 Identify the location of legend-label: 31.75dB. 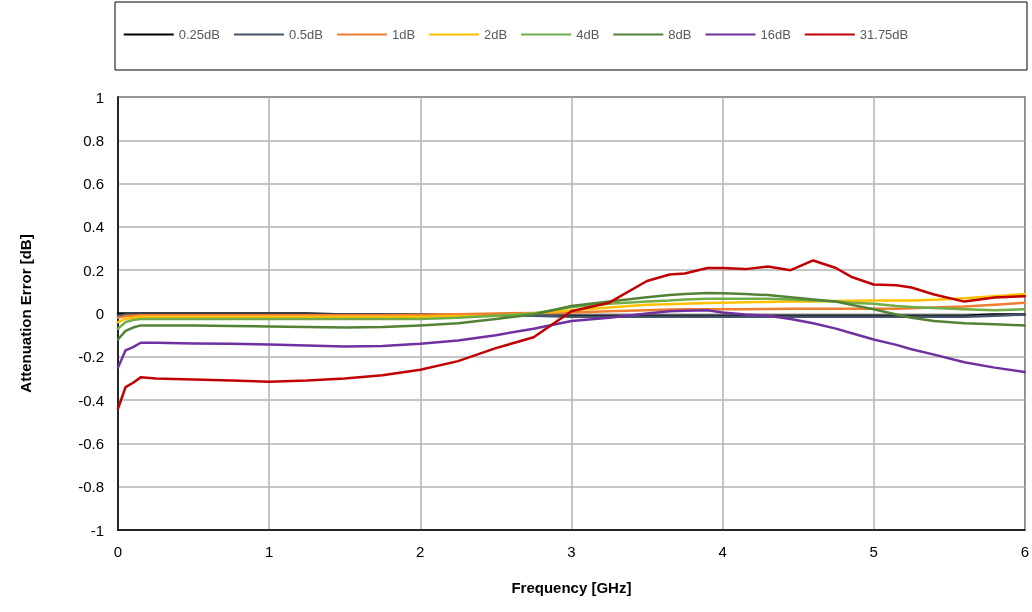
(884, 34).